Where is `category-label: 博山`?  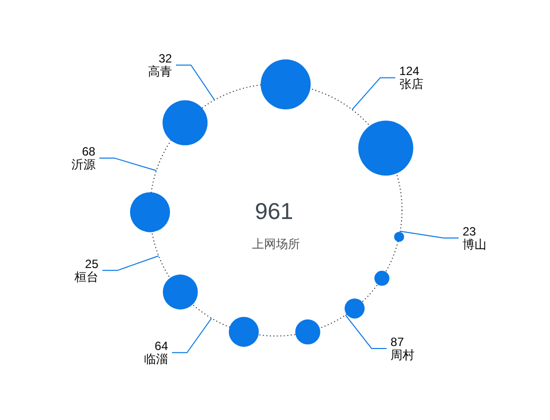 category-label: 博山 is located at coordinates (474, 245).